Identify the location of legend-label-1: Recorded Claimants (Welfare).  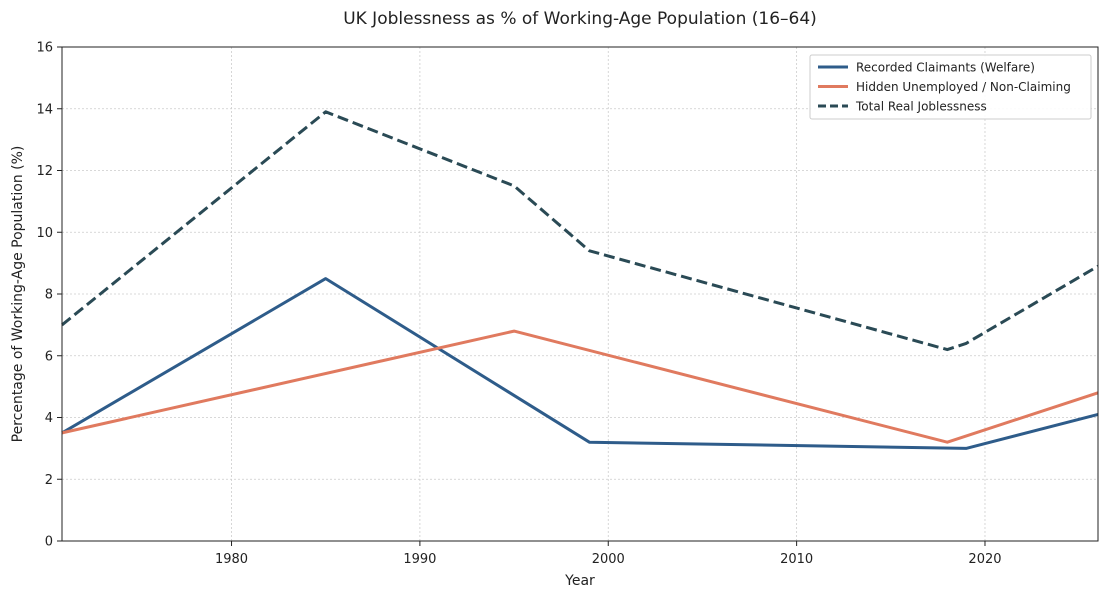
(945, 68).